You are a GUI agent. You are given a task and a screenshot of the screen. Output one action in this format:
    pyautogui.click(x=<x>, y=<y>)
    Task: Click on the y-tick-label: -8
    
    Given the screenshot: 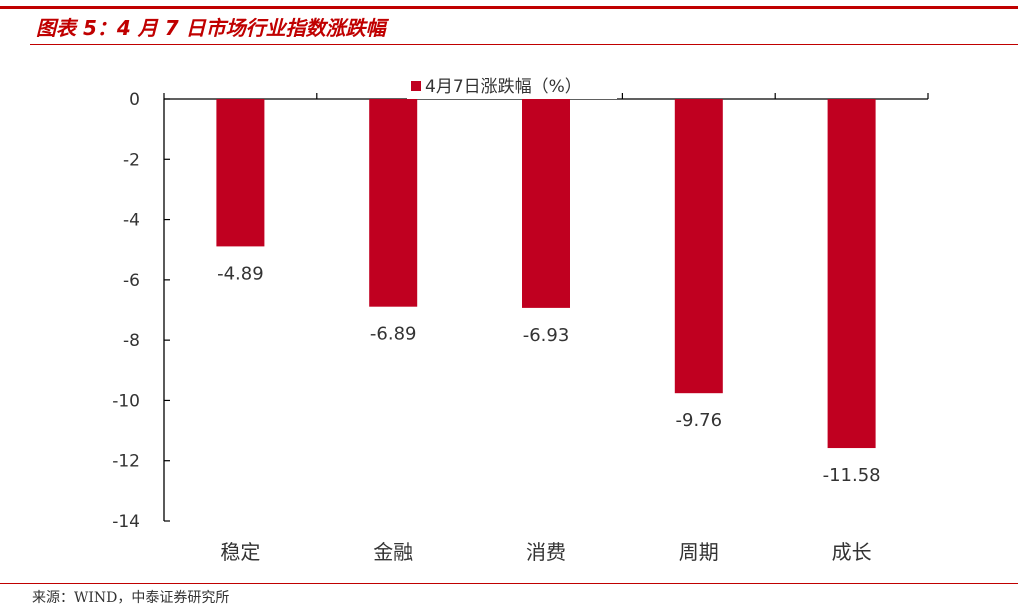 What is the action you would take?
    pyautogui.click(x=131, y=341)
    